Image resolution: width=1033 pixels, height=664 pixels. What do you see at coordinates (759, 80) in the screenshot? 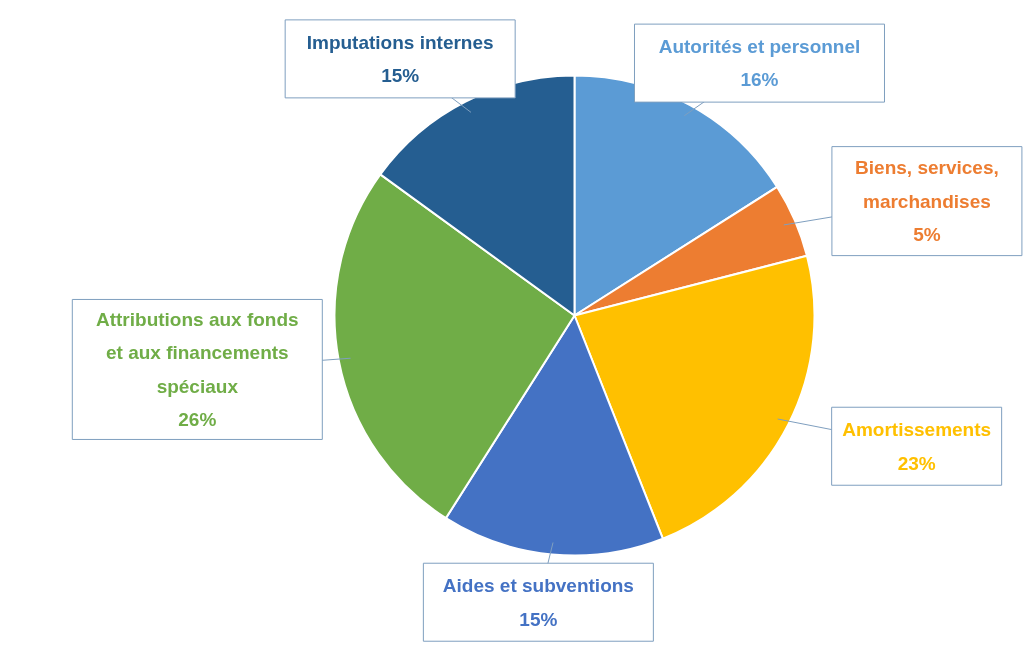
I see `data-label: 16%` at bounding box center [759, 80].